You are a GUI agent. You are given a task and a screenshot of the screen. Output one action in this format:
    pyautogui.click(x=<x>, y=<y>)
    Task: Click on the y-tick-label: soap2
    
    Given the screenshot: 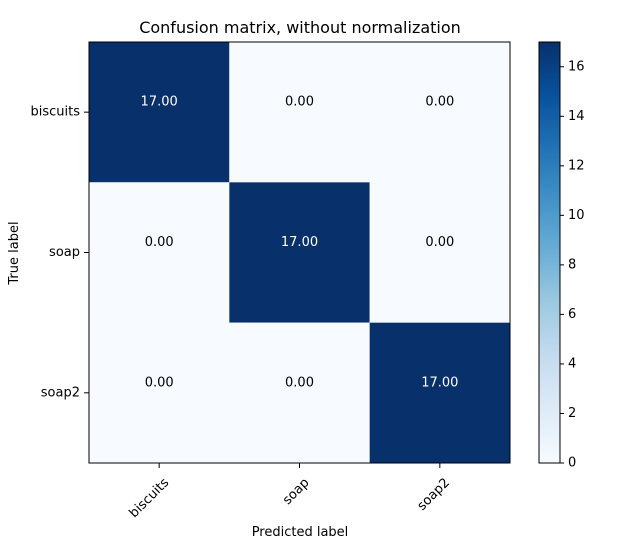 What is the action you would take?
    pyautogui.click(x=60, y=392)
    